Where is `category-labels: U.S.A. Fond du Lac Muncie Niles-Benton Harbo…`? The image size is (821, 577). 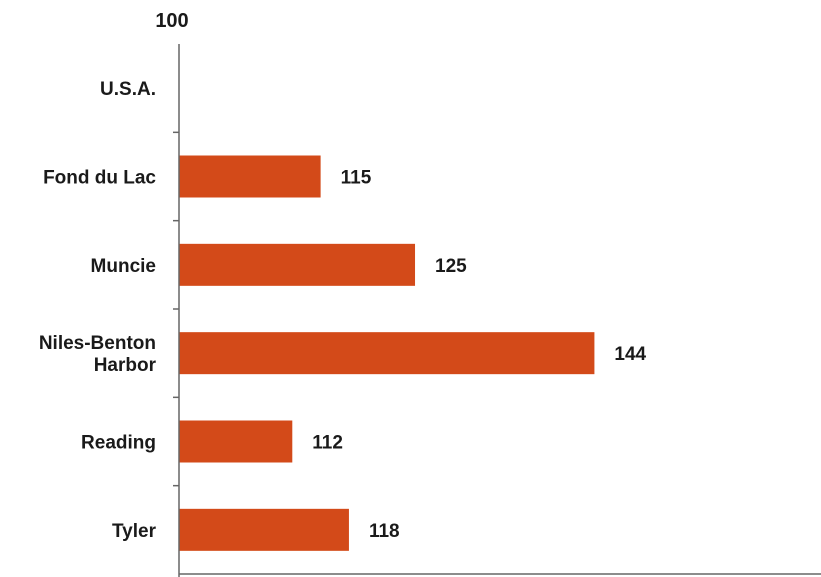 category-labels: U.S.A. Fond du Lac Muncie Niles-Benton Harbo… is located at coordinates (98, 310).